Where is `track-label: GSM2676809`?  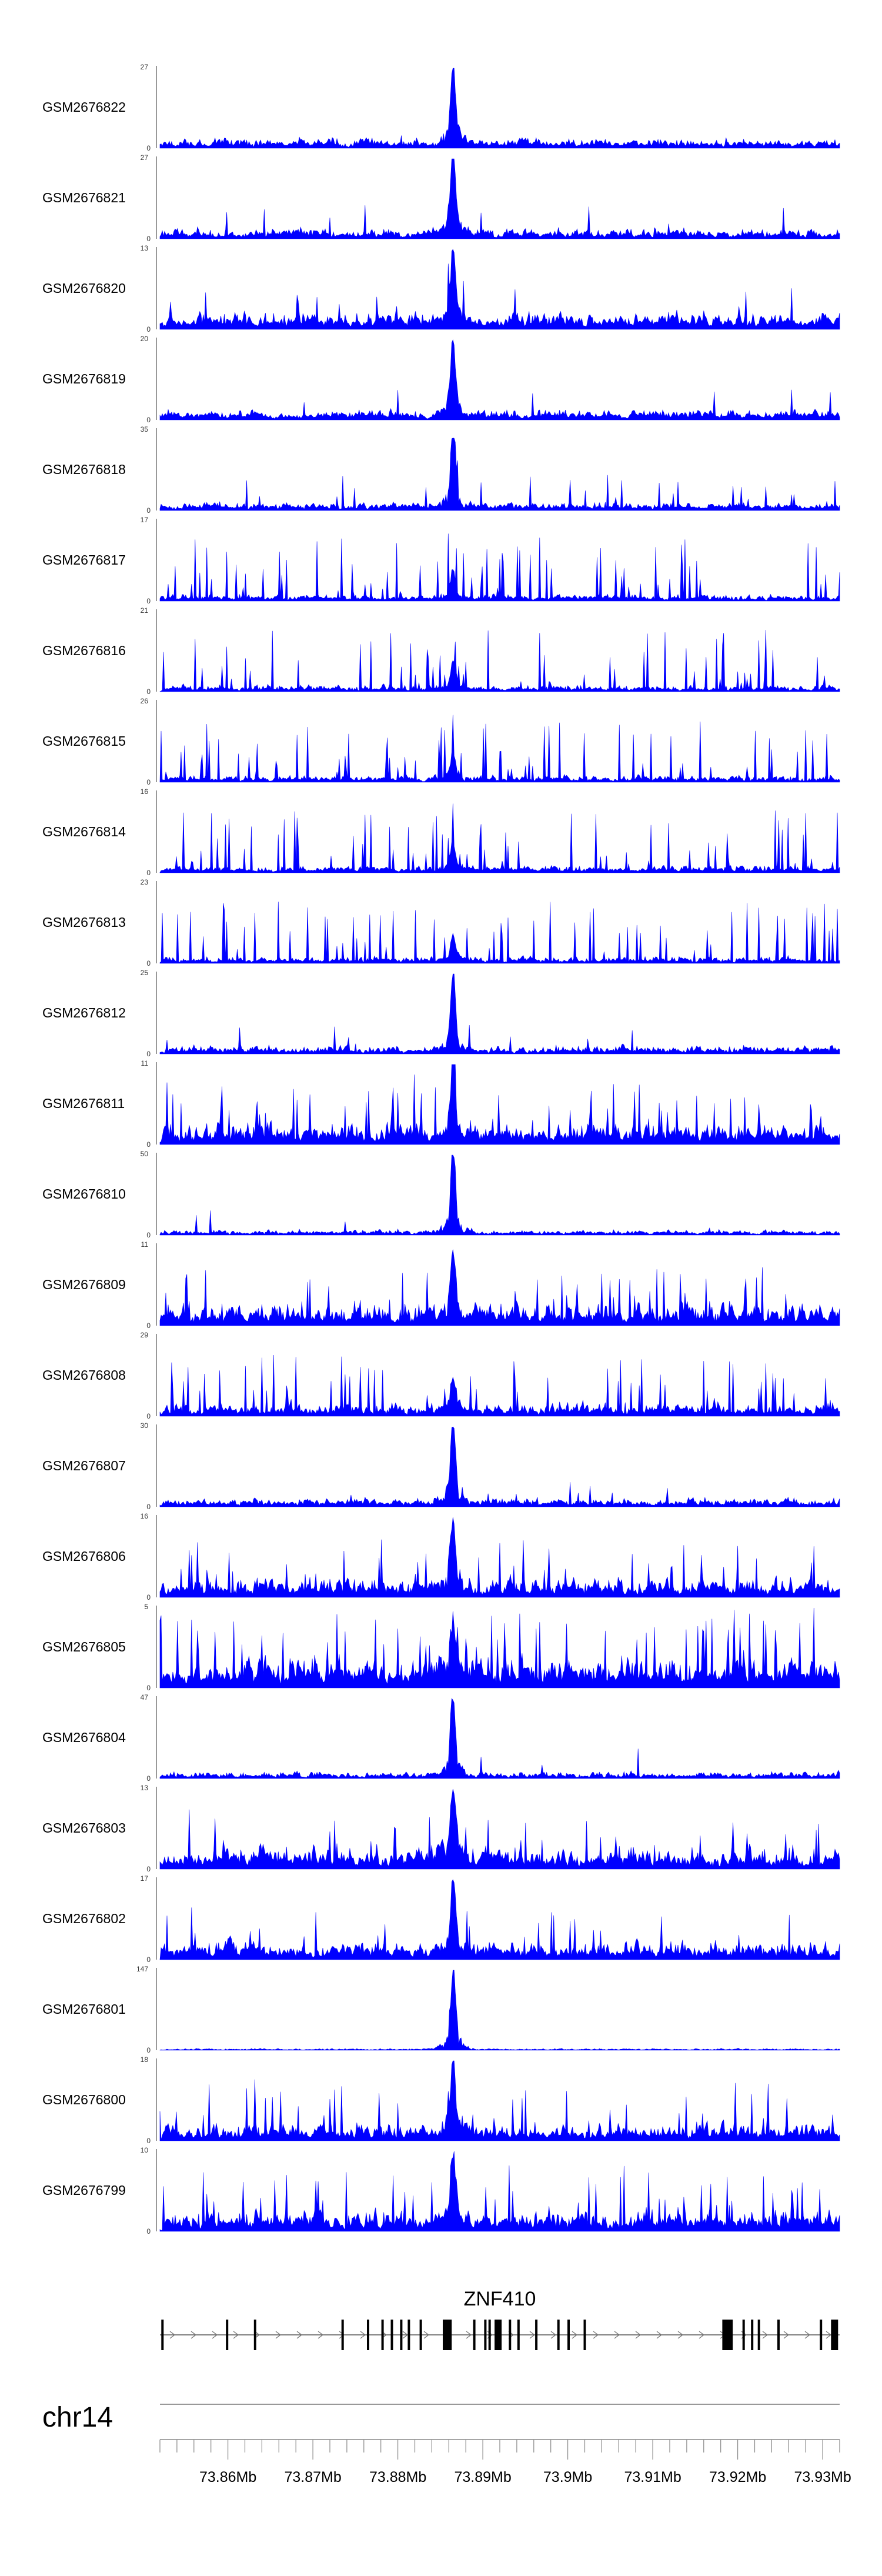 track-label: GSM2676809 is located at coordinates (84, 1284).